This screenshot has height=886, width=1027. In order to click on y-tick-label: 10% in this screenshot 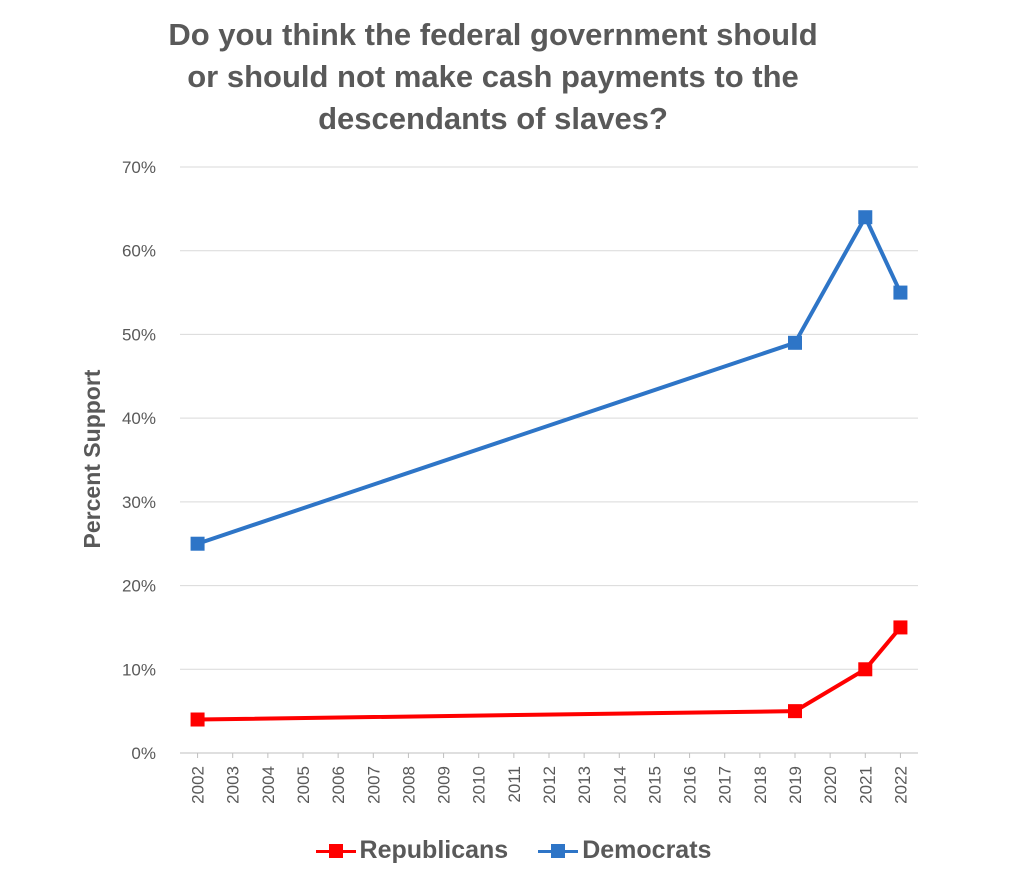, I will do `click(139, 669)`.